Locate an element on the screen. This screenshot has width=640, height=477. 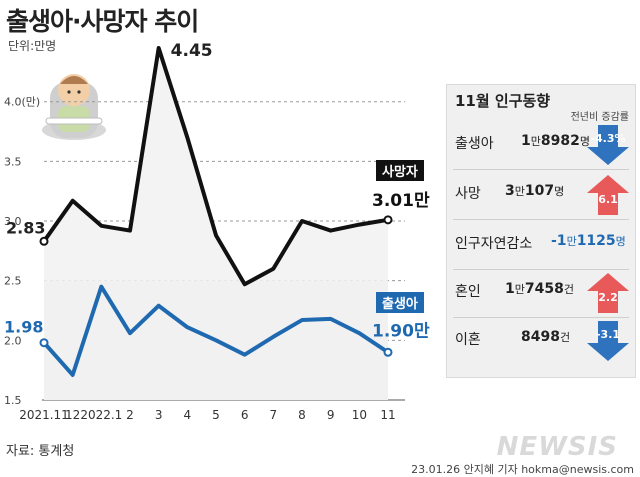
arrow-up-icon: 2.2 is located at coordinates (608, 293).